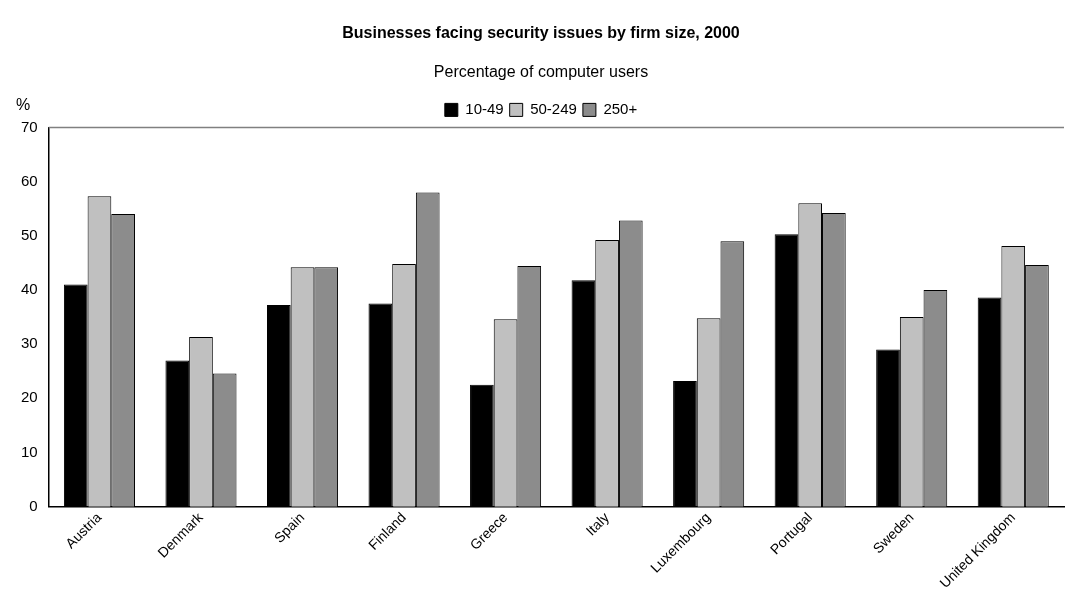  What do you see at coordinates (23, 104) in the screenshot?
I see `y-axis-title: %` at bounding box center [23, 104].